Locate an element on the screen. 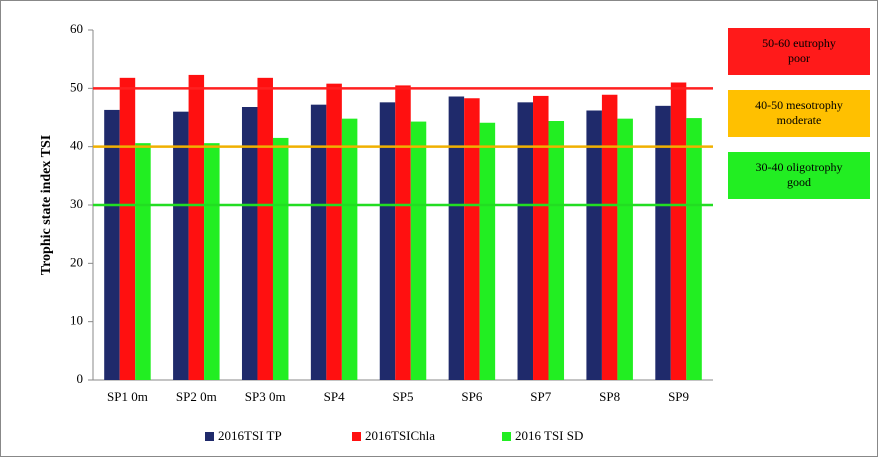 This screenshot has width=878, height=457. legend-label: 2016TSI TP is located at coordinates (250, 435).